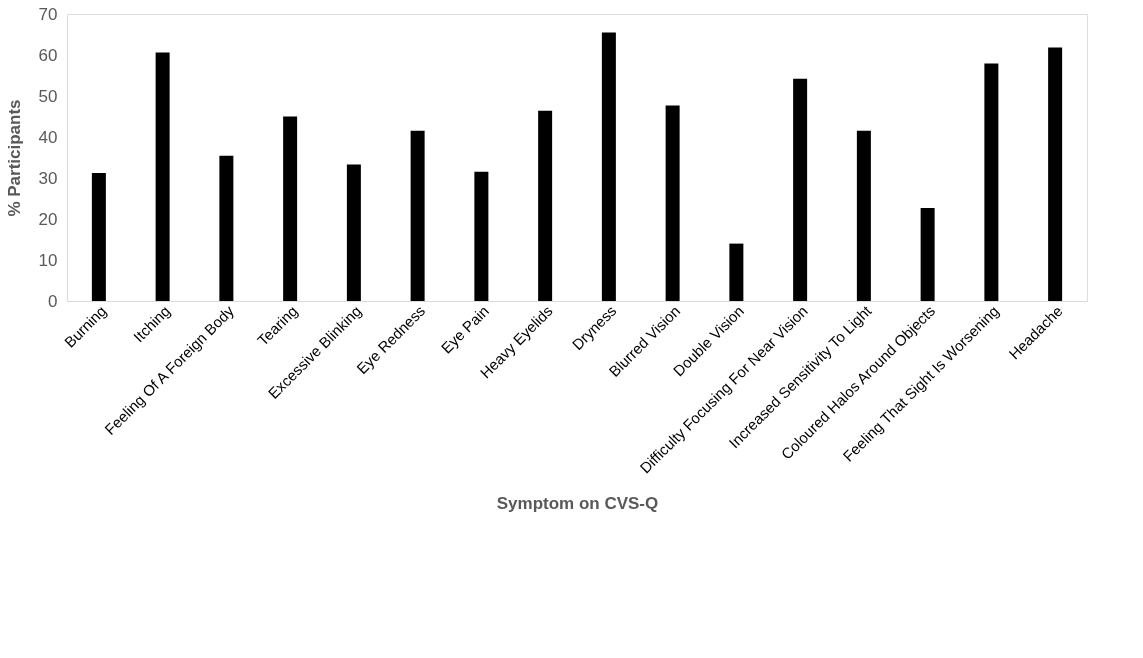 The width and height of the screenshot is (1143, 658). Describe the element at coordinates (48, 137) in the screenshot. I see `y-tick-label: 40` at that location.